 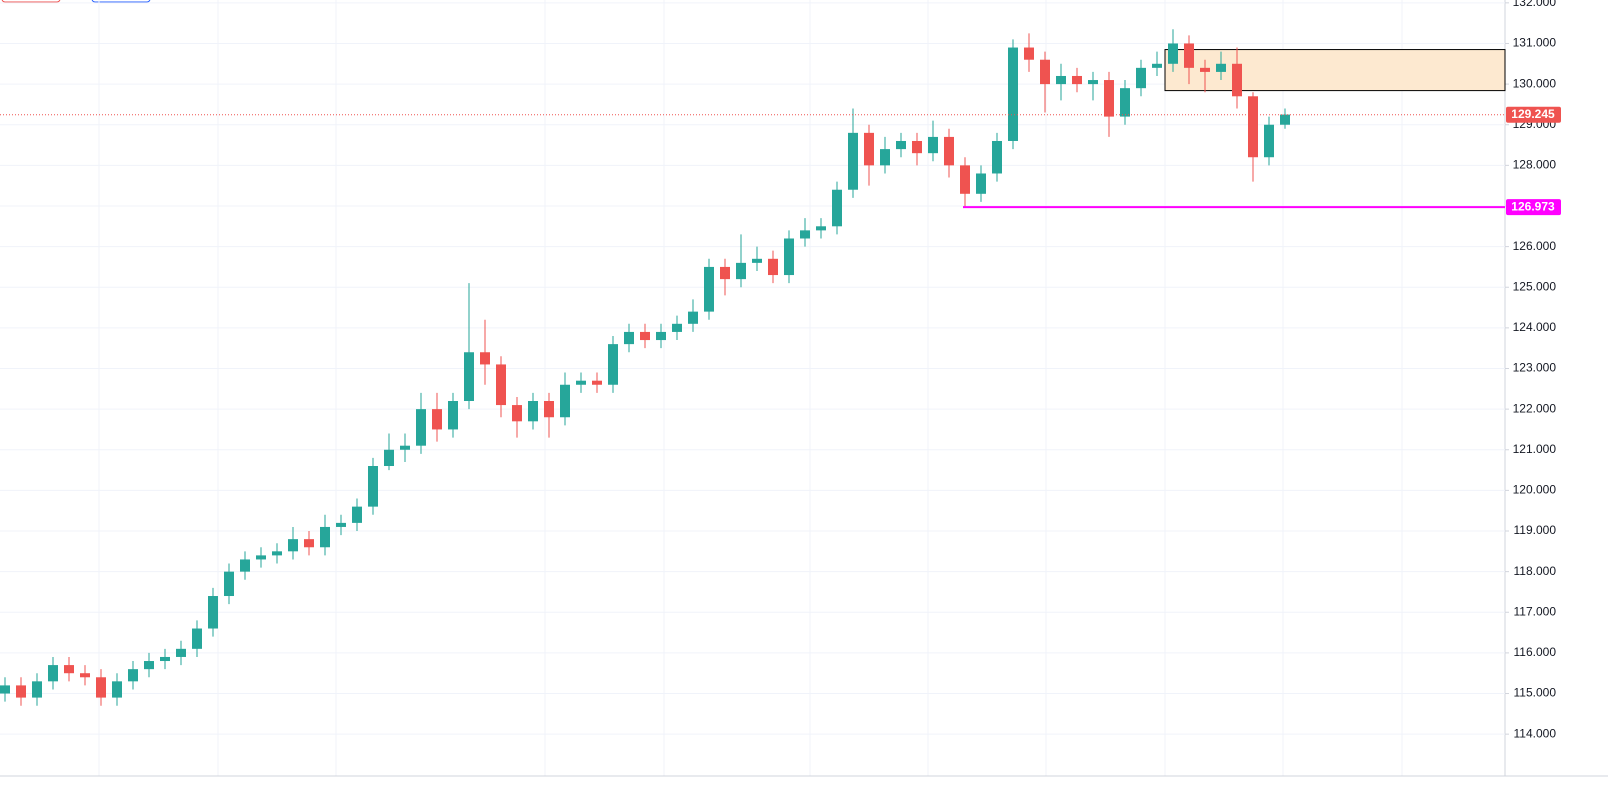 I want to click on y-tick-label: 132.000, so click(x=1535, y=4).